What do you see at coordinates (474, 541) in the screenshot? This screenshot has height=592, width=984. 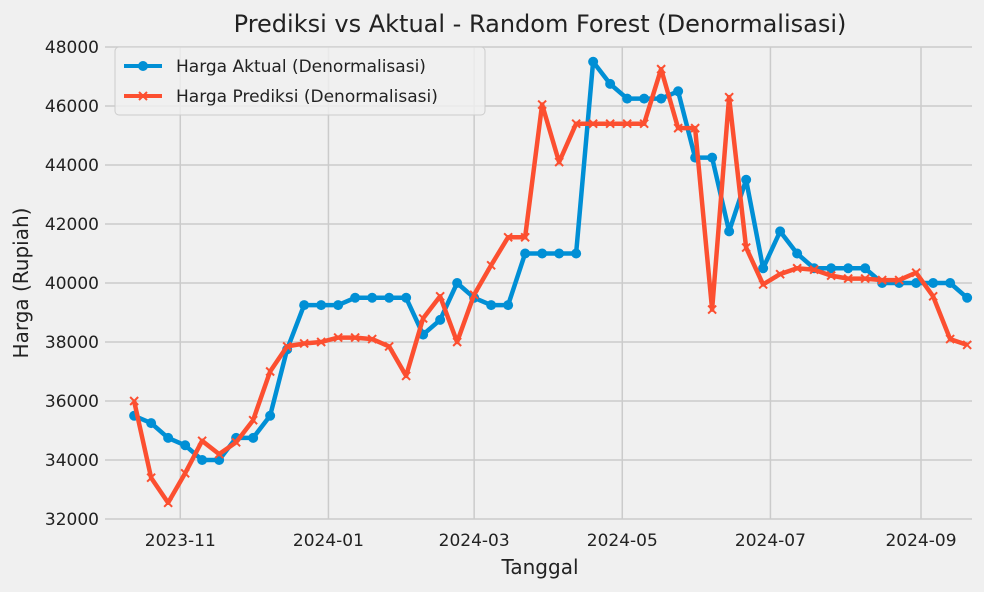 I see `x-tick-label: 2024-03` at bounding box center [474, 541].